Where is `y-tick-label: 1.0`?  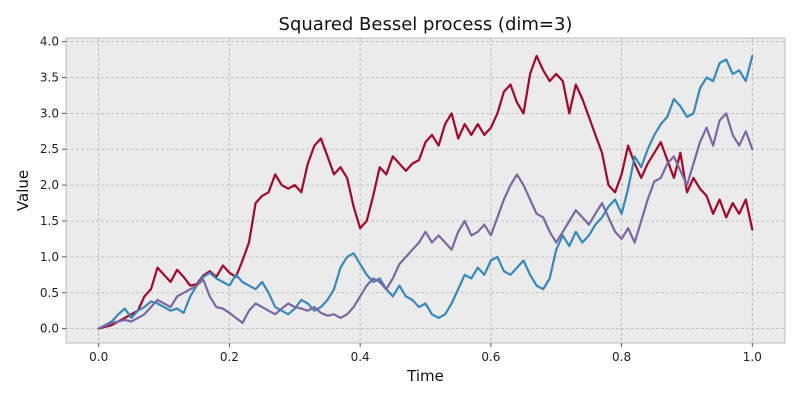 y-tick-label: 1.0 is located at coordinates (49, 257).